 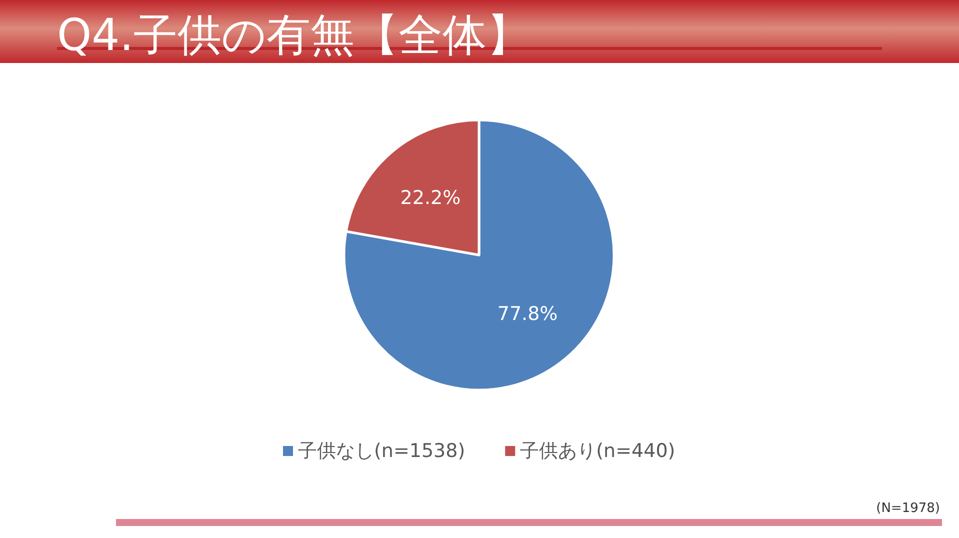 What do you see at coordinates (382, 451) in the screenshot?
I see `legend-label: 子供なし(n=1538)` at bounding box center [382, 451].